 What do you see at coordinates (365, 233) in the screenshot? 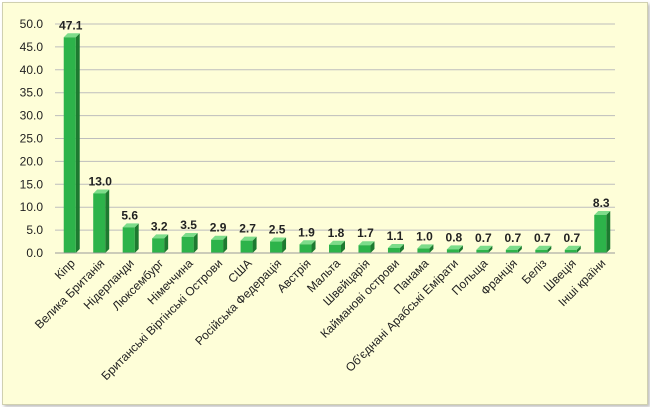
I see `data-label: 1.7` at bounding box center [365, 233].